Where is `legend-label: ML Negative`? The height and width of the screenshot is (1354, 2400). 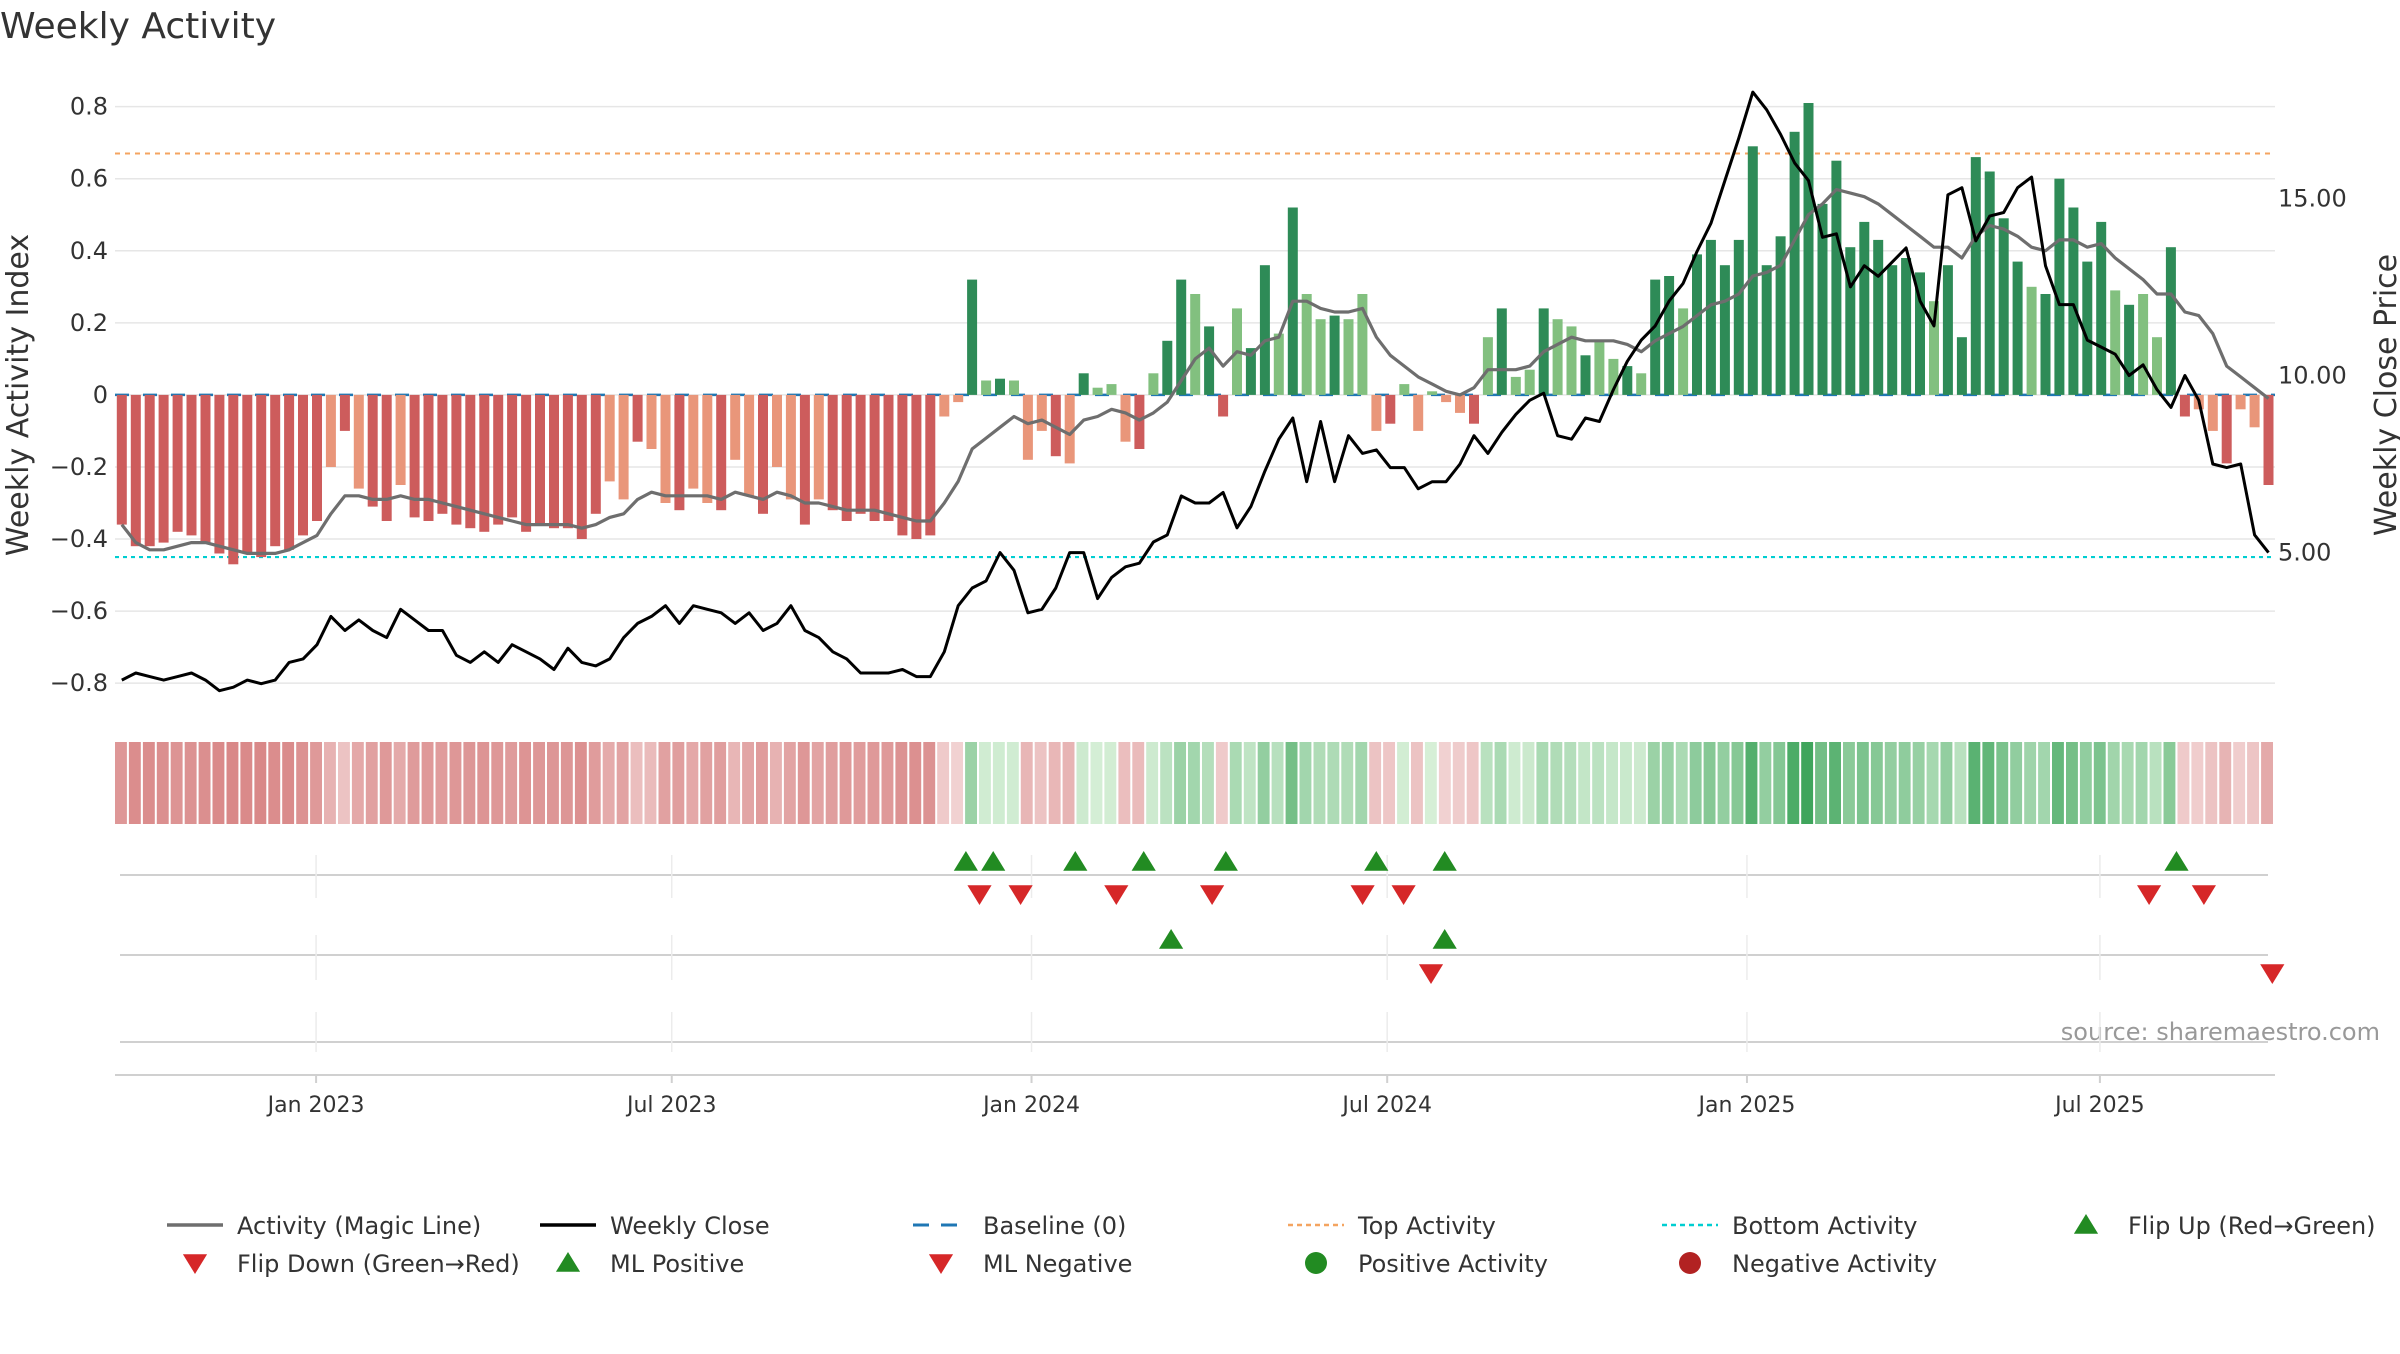 legend-label: ML Negative is located at coordinates (1057, 1264).